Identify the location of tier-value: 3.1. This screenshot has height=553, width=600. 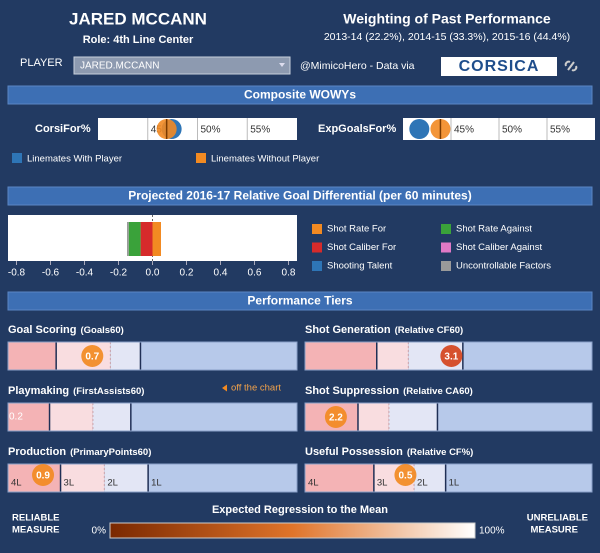
(451, 357).